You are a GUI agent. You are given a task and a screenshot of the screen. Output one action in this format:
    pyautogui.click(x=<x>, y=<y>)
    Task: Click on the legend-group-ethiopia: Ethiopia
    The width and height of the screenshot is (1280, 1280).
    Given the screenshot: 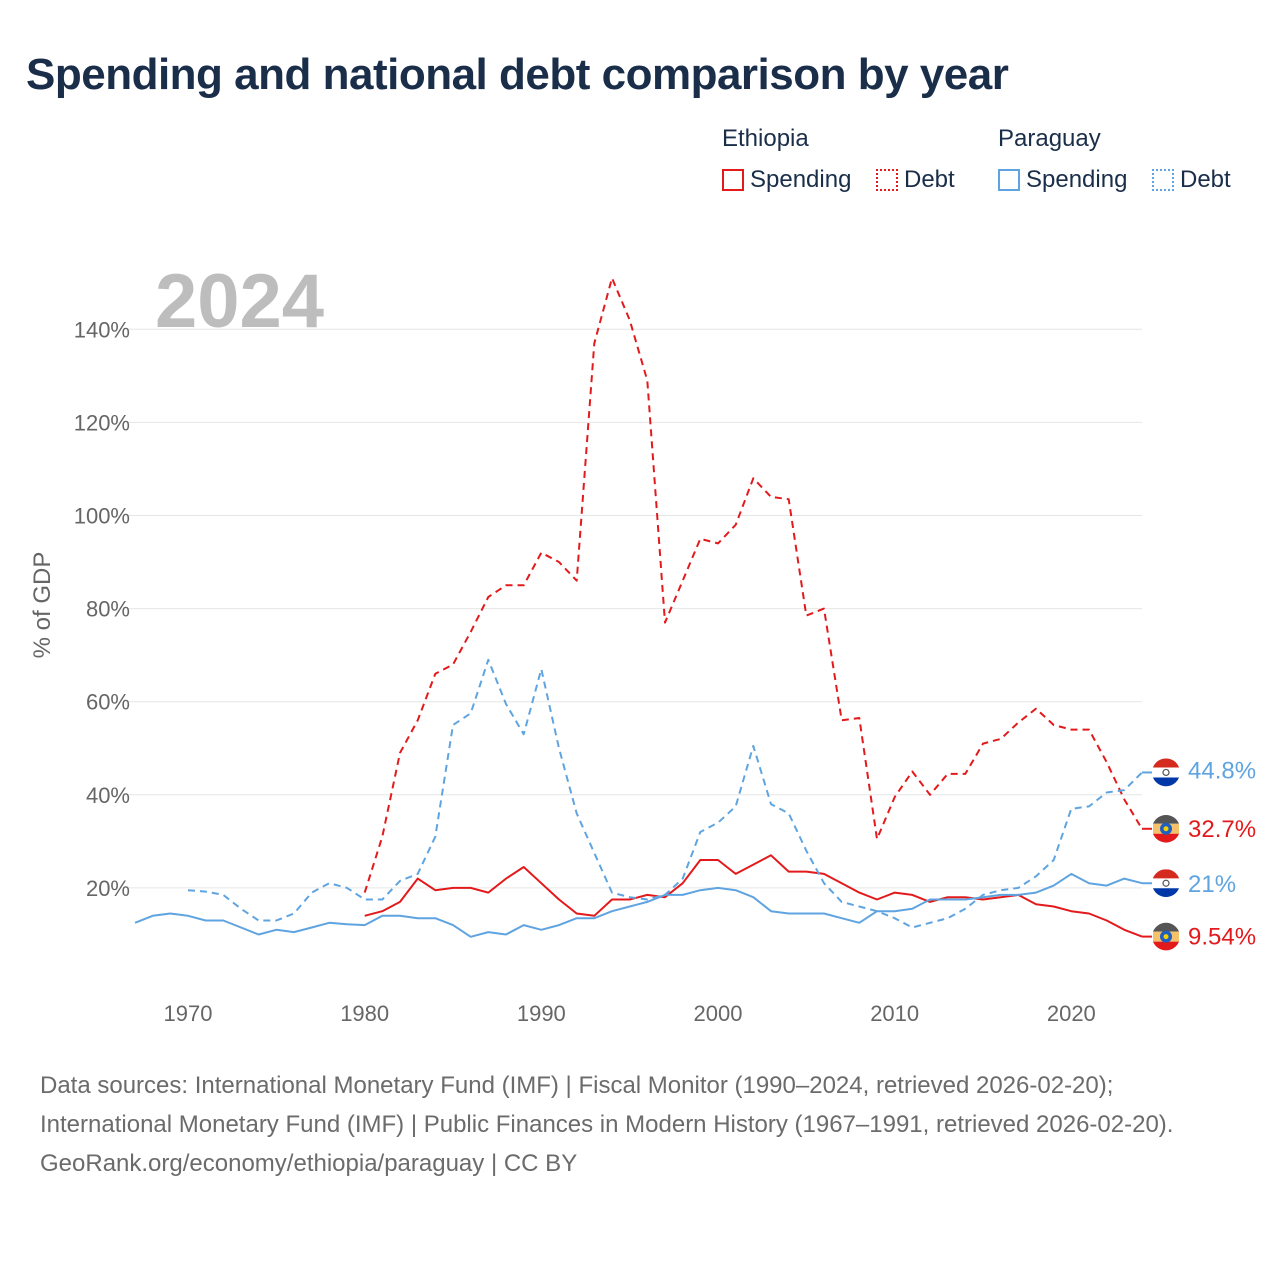 What is the action you would take?
    pyautogui.click(x=765, y=138)
    